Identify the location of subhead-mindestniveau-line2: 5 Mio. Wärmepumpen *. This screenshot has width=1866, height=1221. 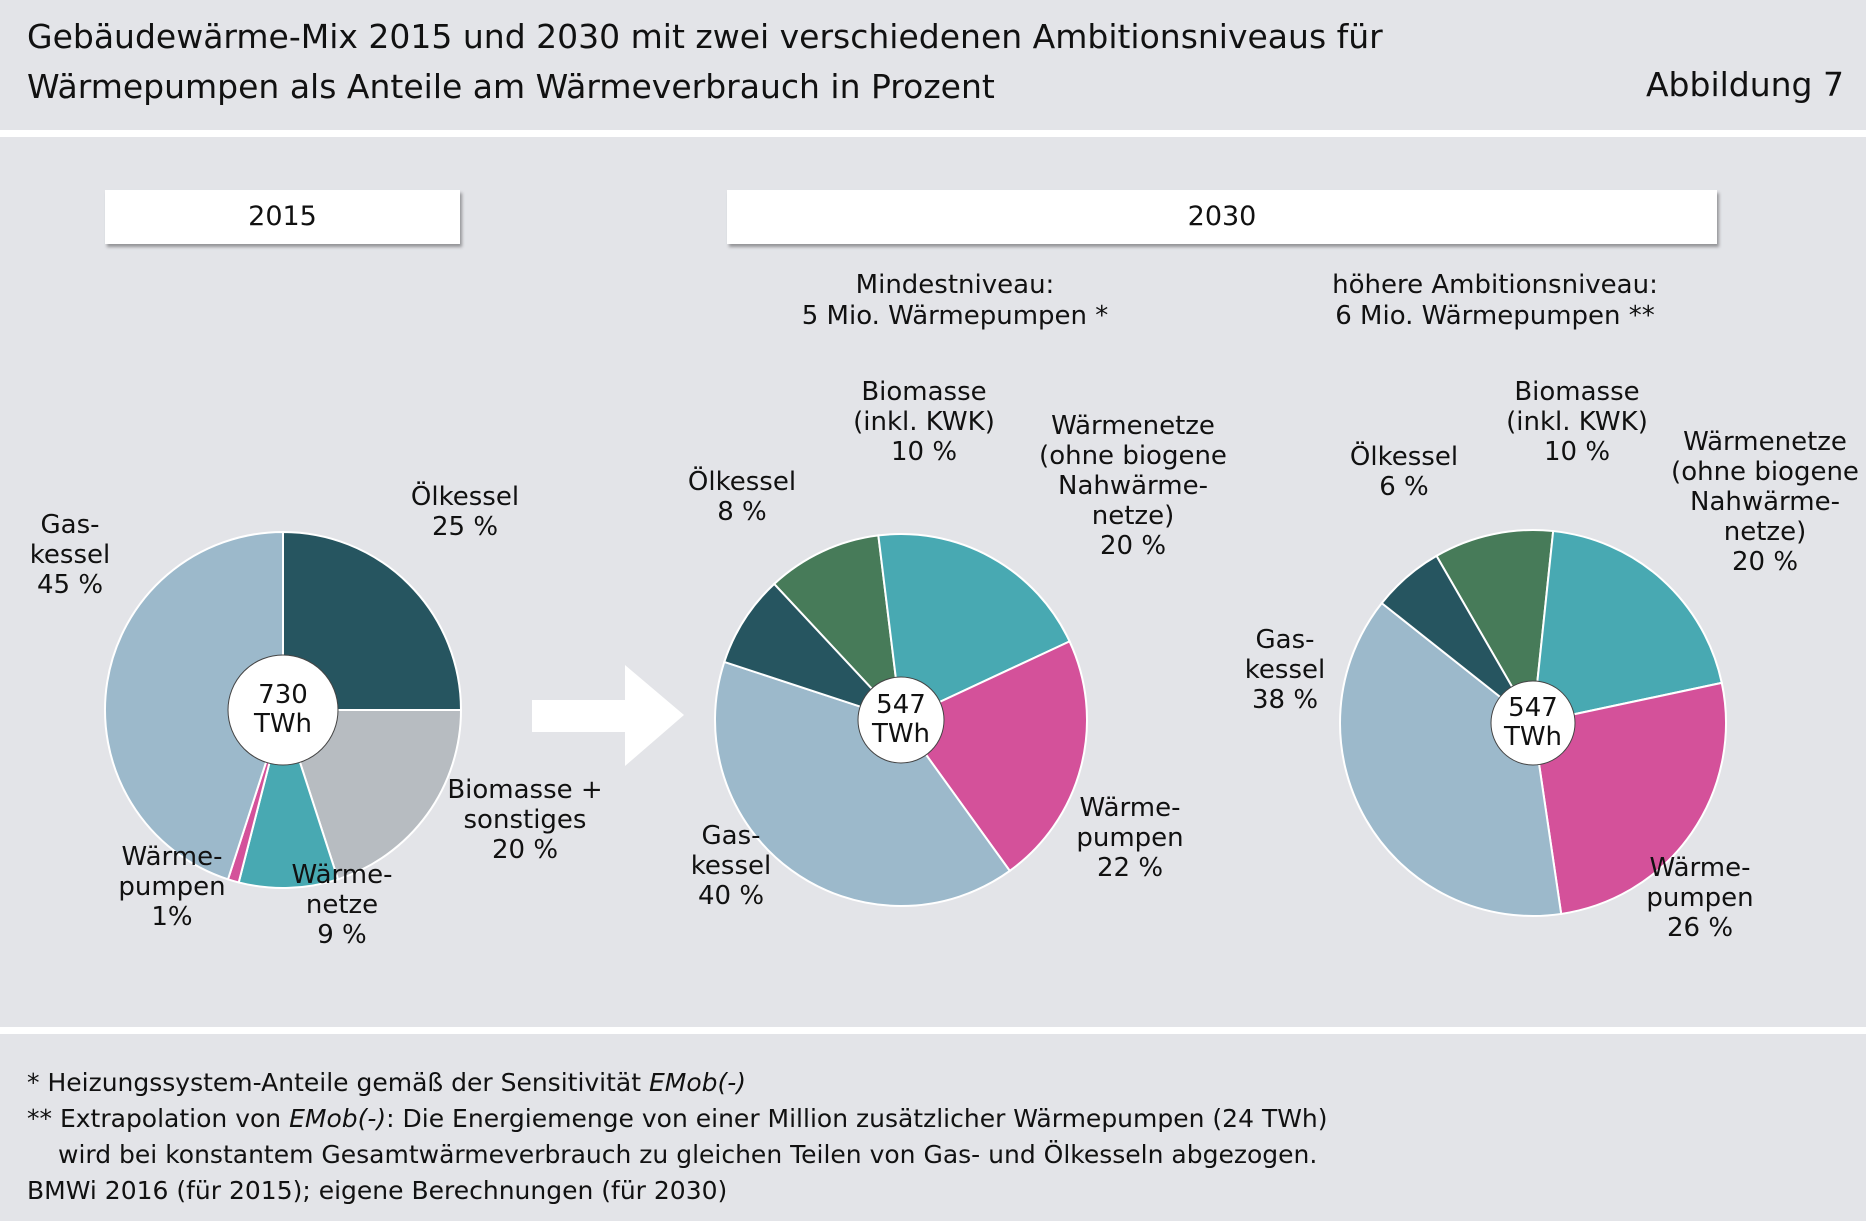
(955, 316).